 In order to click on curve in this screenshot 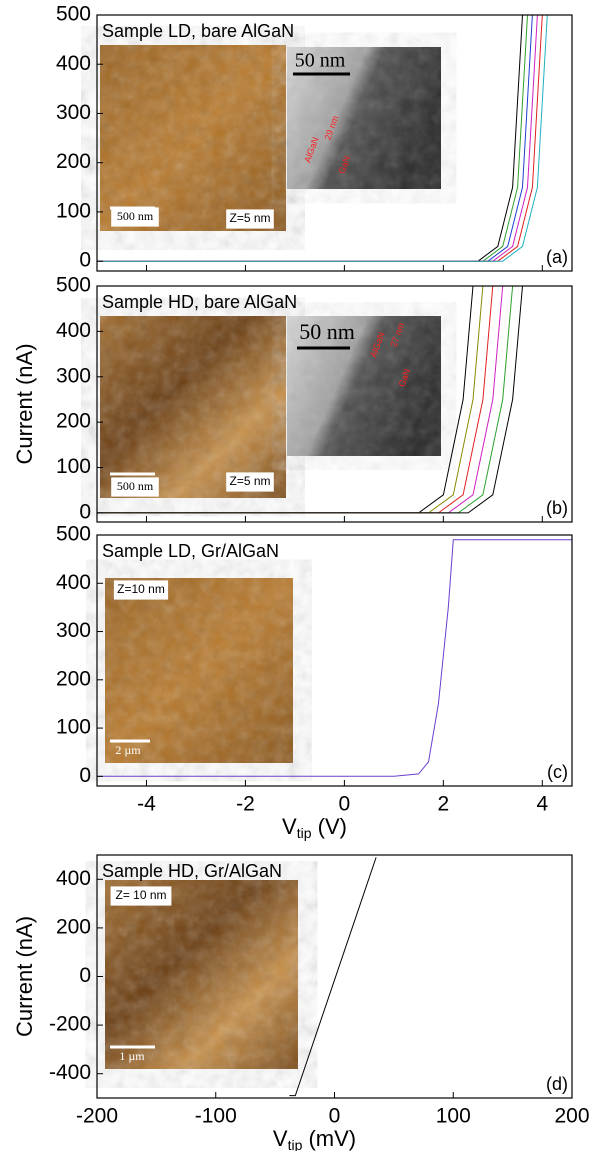, I will do `click(333, 977)`.